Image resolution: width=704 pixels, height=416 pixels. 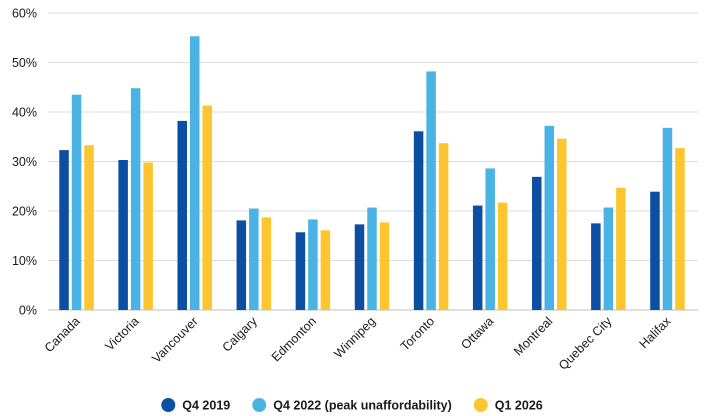 I want to click on y-tick-label: 30%, so click(x=24, y=162).